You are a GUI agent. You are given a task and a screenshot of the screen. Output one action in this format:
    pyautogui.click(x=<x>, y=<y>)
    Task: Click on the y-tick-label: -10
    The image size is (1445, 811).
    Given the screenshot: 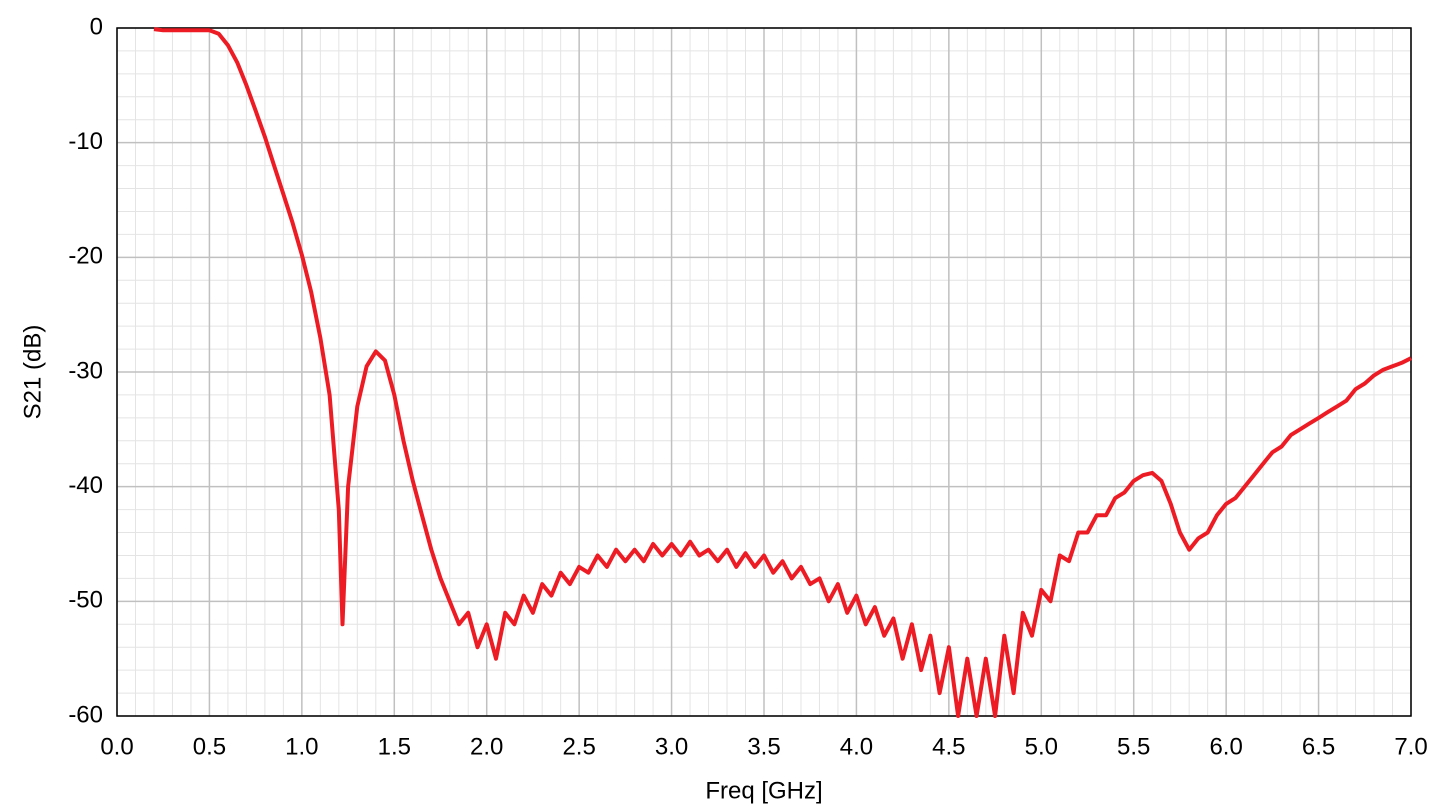 What is the action you would take?
    pyautogui.click(x=85, y=141)
    